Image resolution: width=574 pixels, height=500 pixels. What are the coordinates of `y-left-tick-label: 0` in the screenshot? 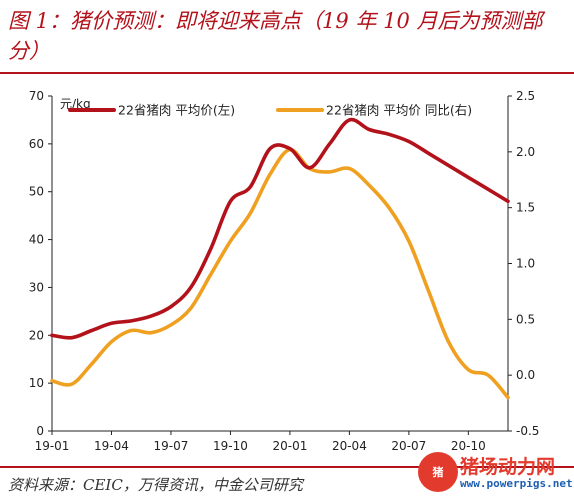 It's located at (40, 431).